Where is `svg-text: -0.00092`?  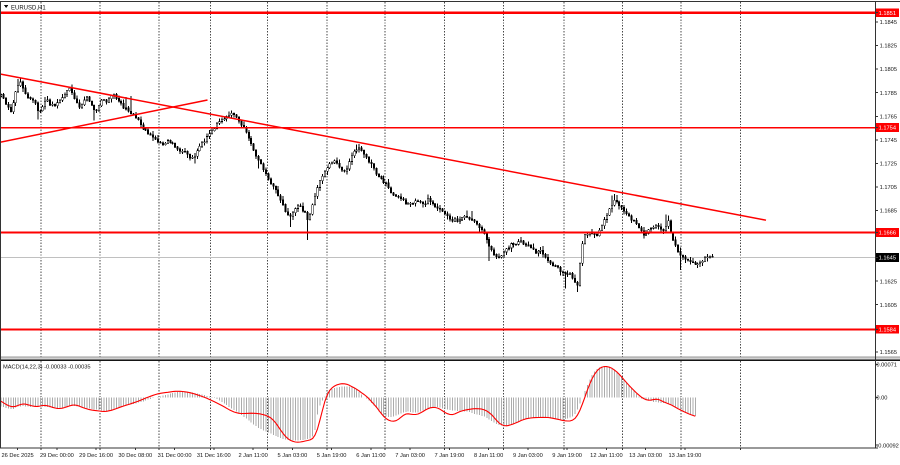 svg-text: -0.00092 is located at coordinates (887, 446).